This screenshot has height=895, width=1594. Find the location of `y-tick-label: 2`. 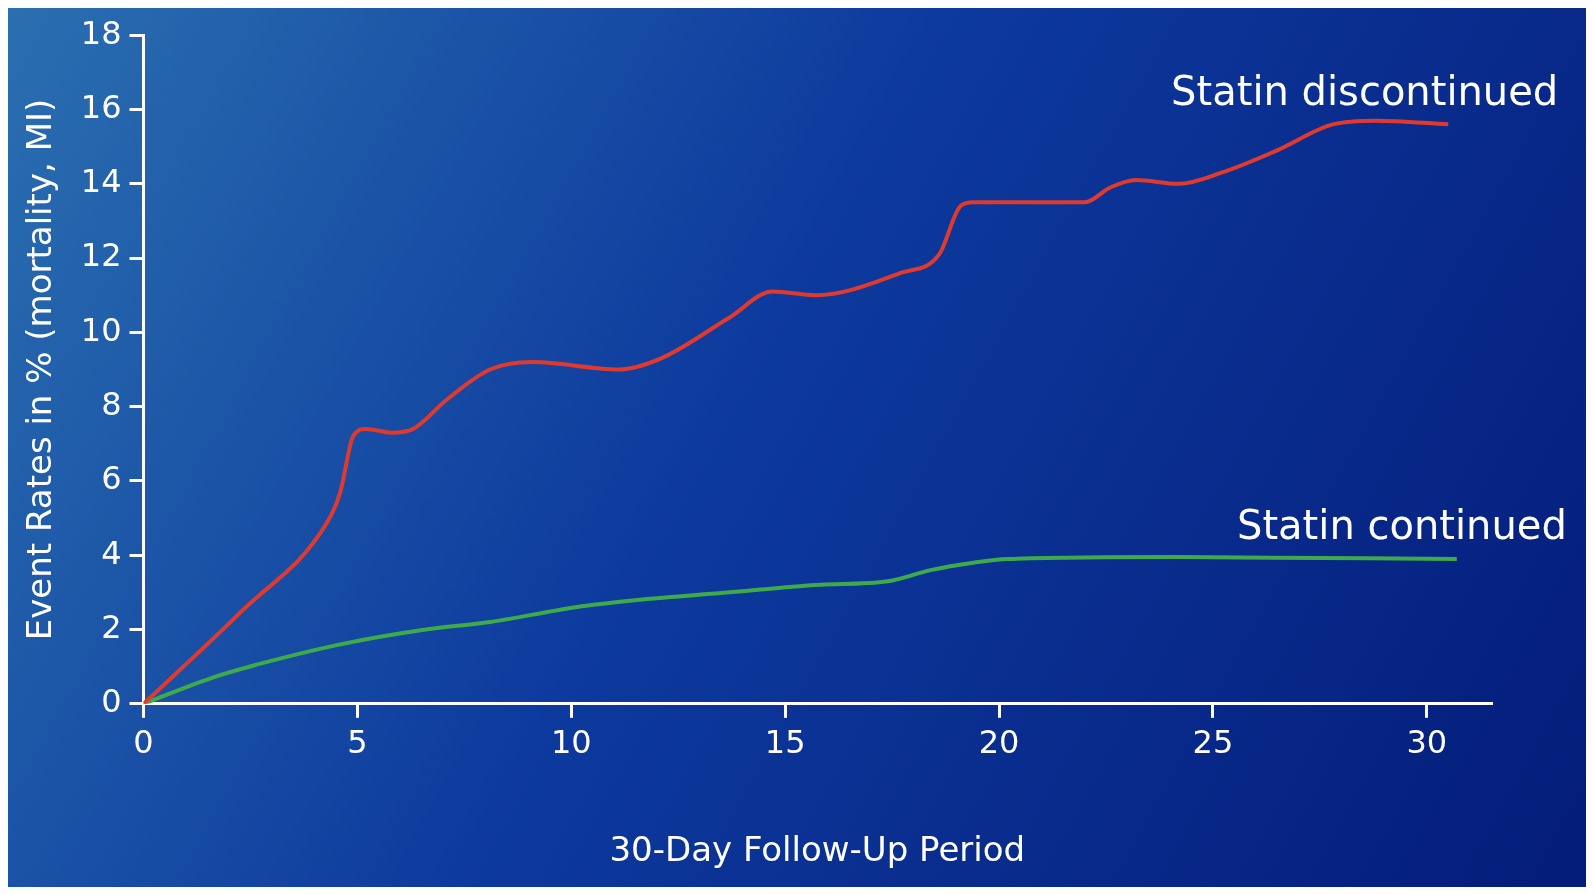

y-tick-label: 2 is located at coordinates (111, 626).